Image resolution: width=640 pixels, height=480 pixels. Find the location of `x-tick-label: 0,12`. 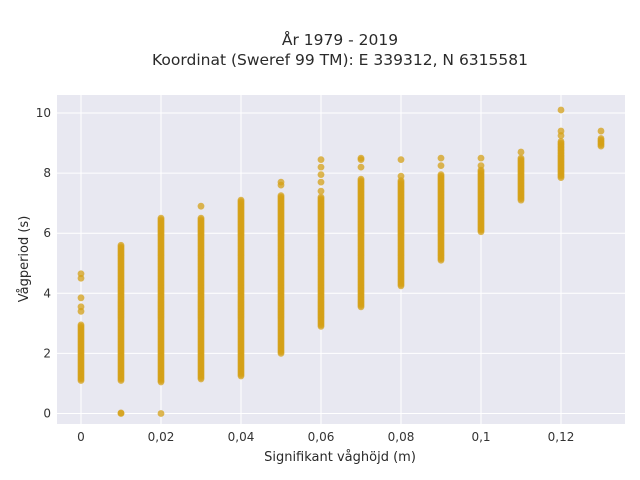

x-tick-label: 0,12 is located at coordinates (561, 437).